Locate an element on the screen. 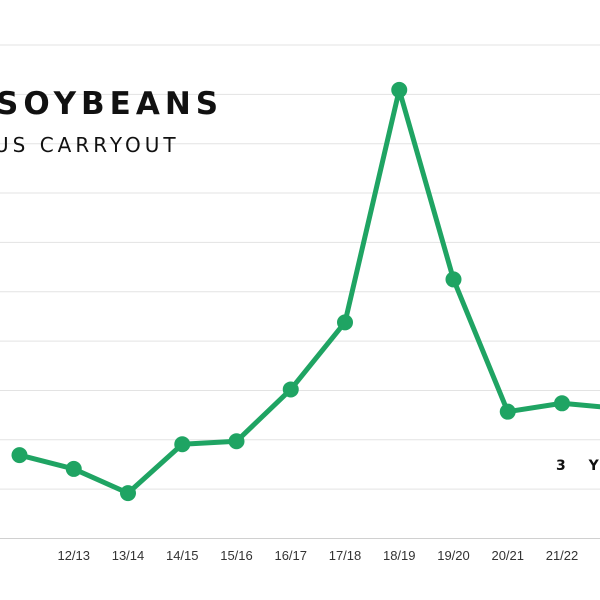 This screenshot has height=600, width=600. x-tick-label-17-18: 17/18 is located at coordinates (345, 555).